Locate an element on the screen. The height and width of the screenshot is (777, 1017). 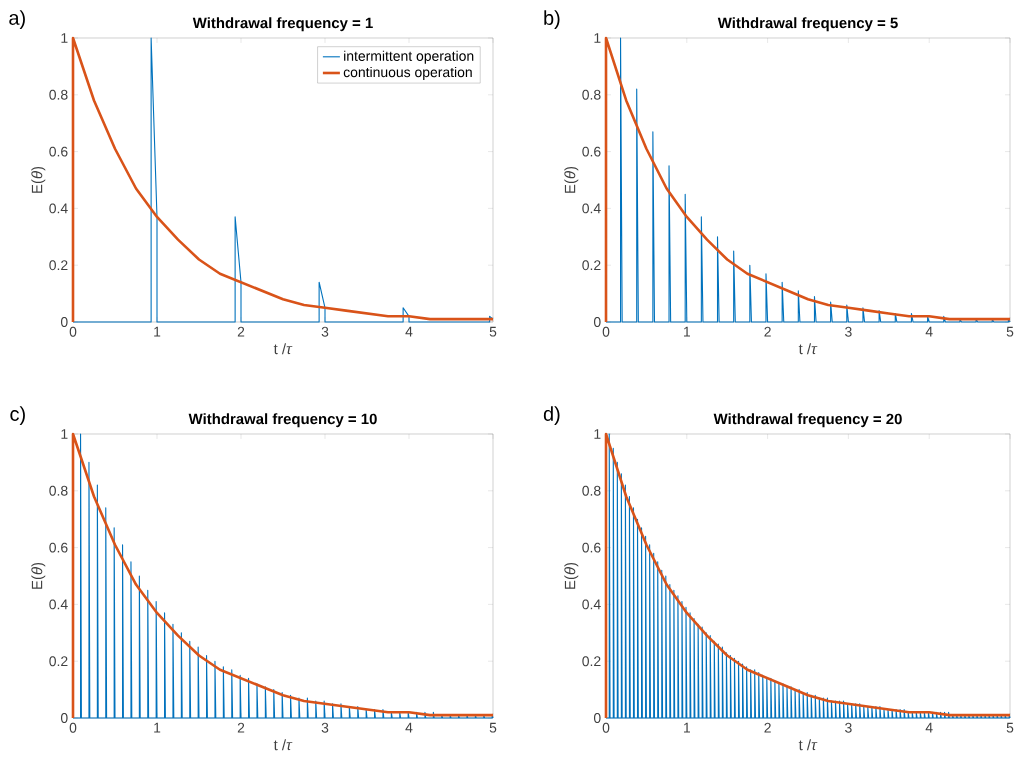
chart-title: Withdrawal frequency = 1 is located at coordinates (282, 24).